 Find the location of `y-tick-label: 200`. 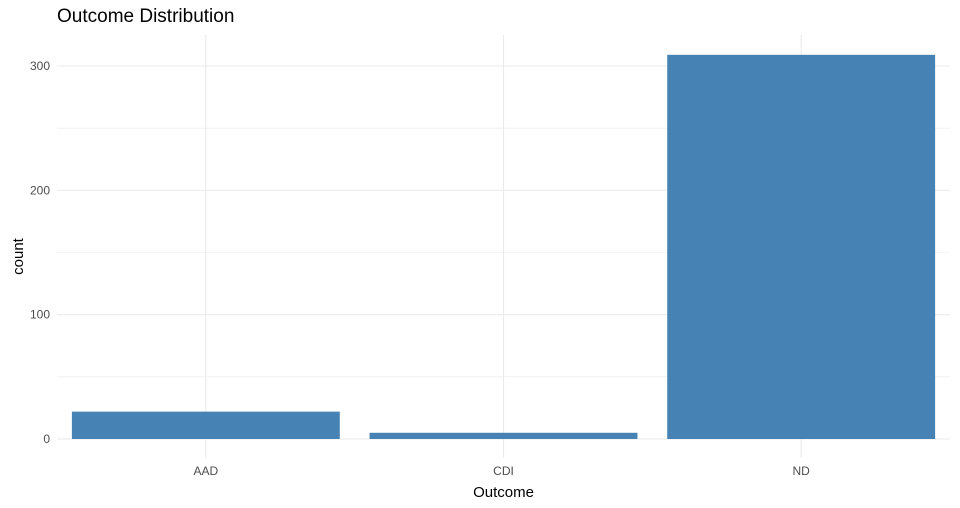

y-tick-label: 200 is located at coordinates (40, 190).